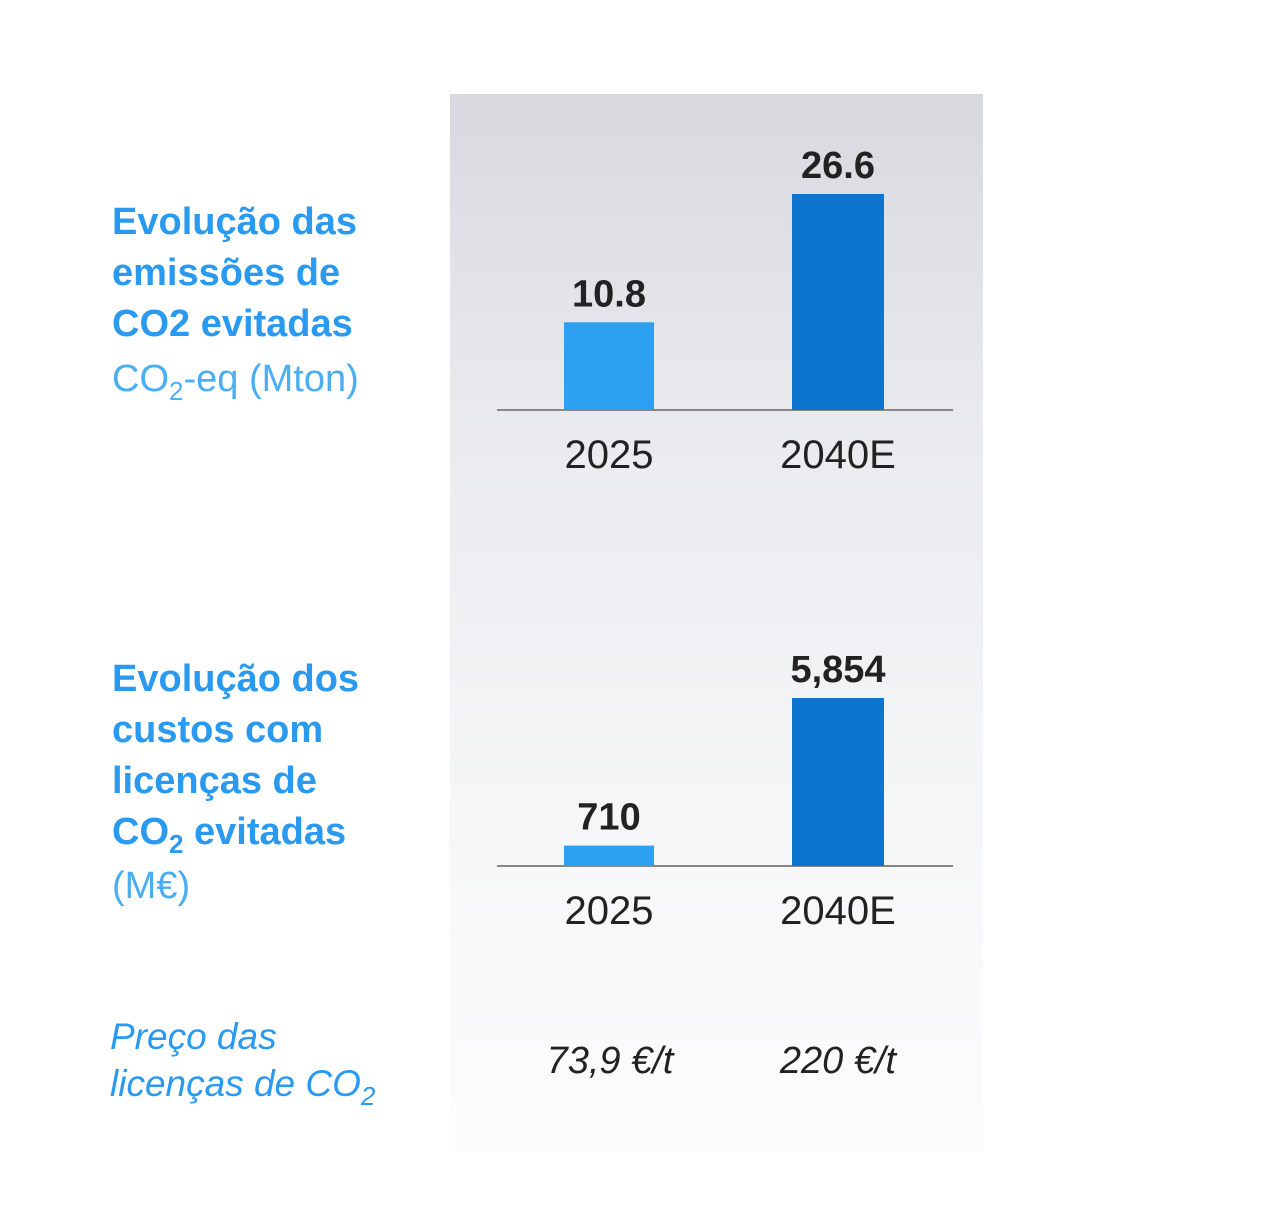 The image size is (1264, 1209). I want to click on chart-1-value-label: 10.8, so click(609, 294).